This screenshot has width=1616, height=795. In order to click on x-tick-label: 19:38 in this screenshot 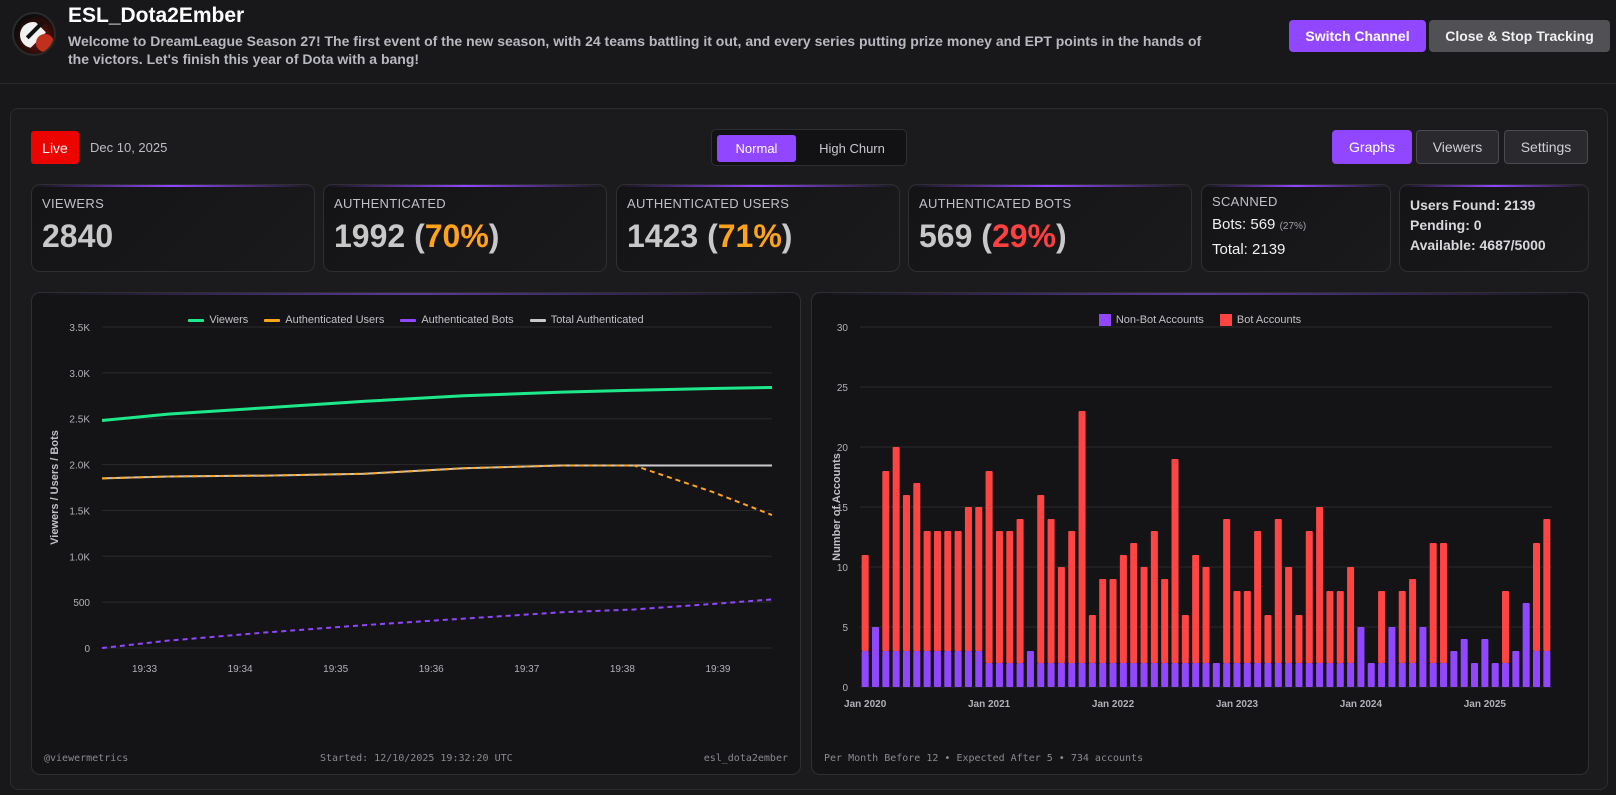, I will do `click(622, 669)`.